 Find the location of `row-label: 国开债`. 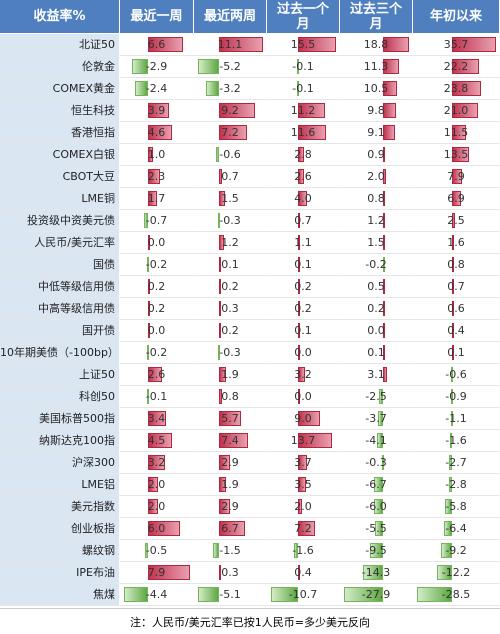

row-label: 国开债 is located at coordinates (60, 331).